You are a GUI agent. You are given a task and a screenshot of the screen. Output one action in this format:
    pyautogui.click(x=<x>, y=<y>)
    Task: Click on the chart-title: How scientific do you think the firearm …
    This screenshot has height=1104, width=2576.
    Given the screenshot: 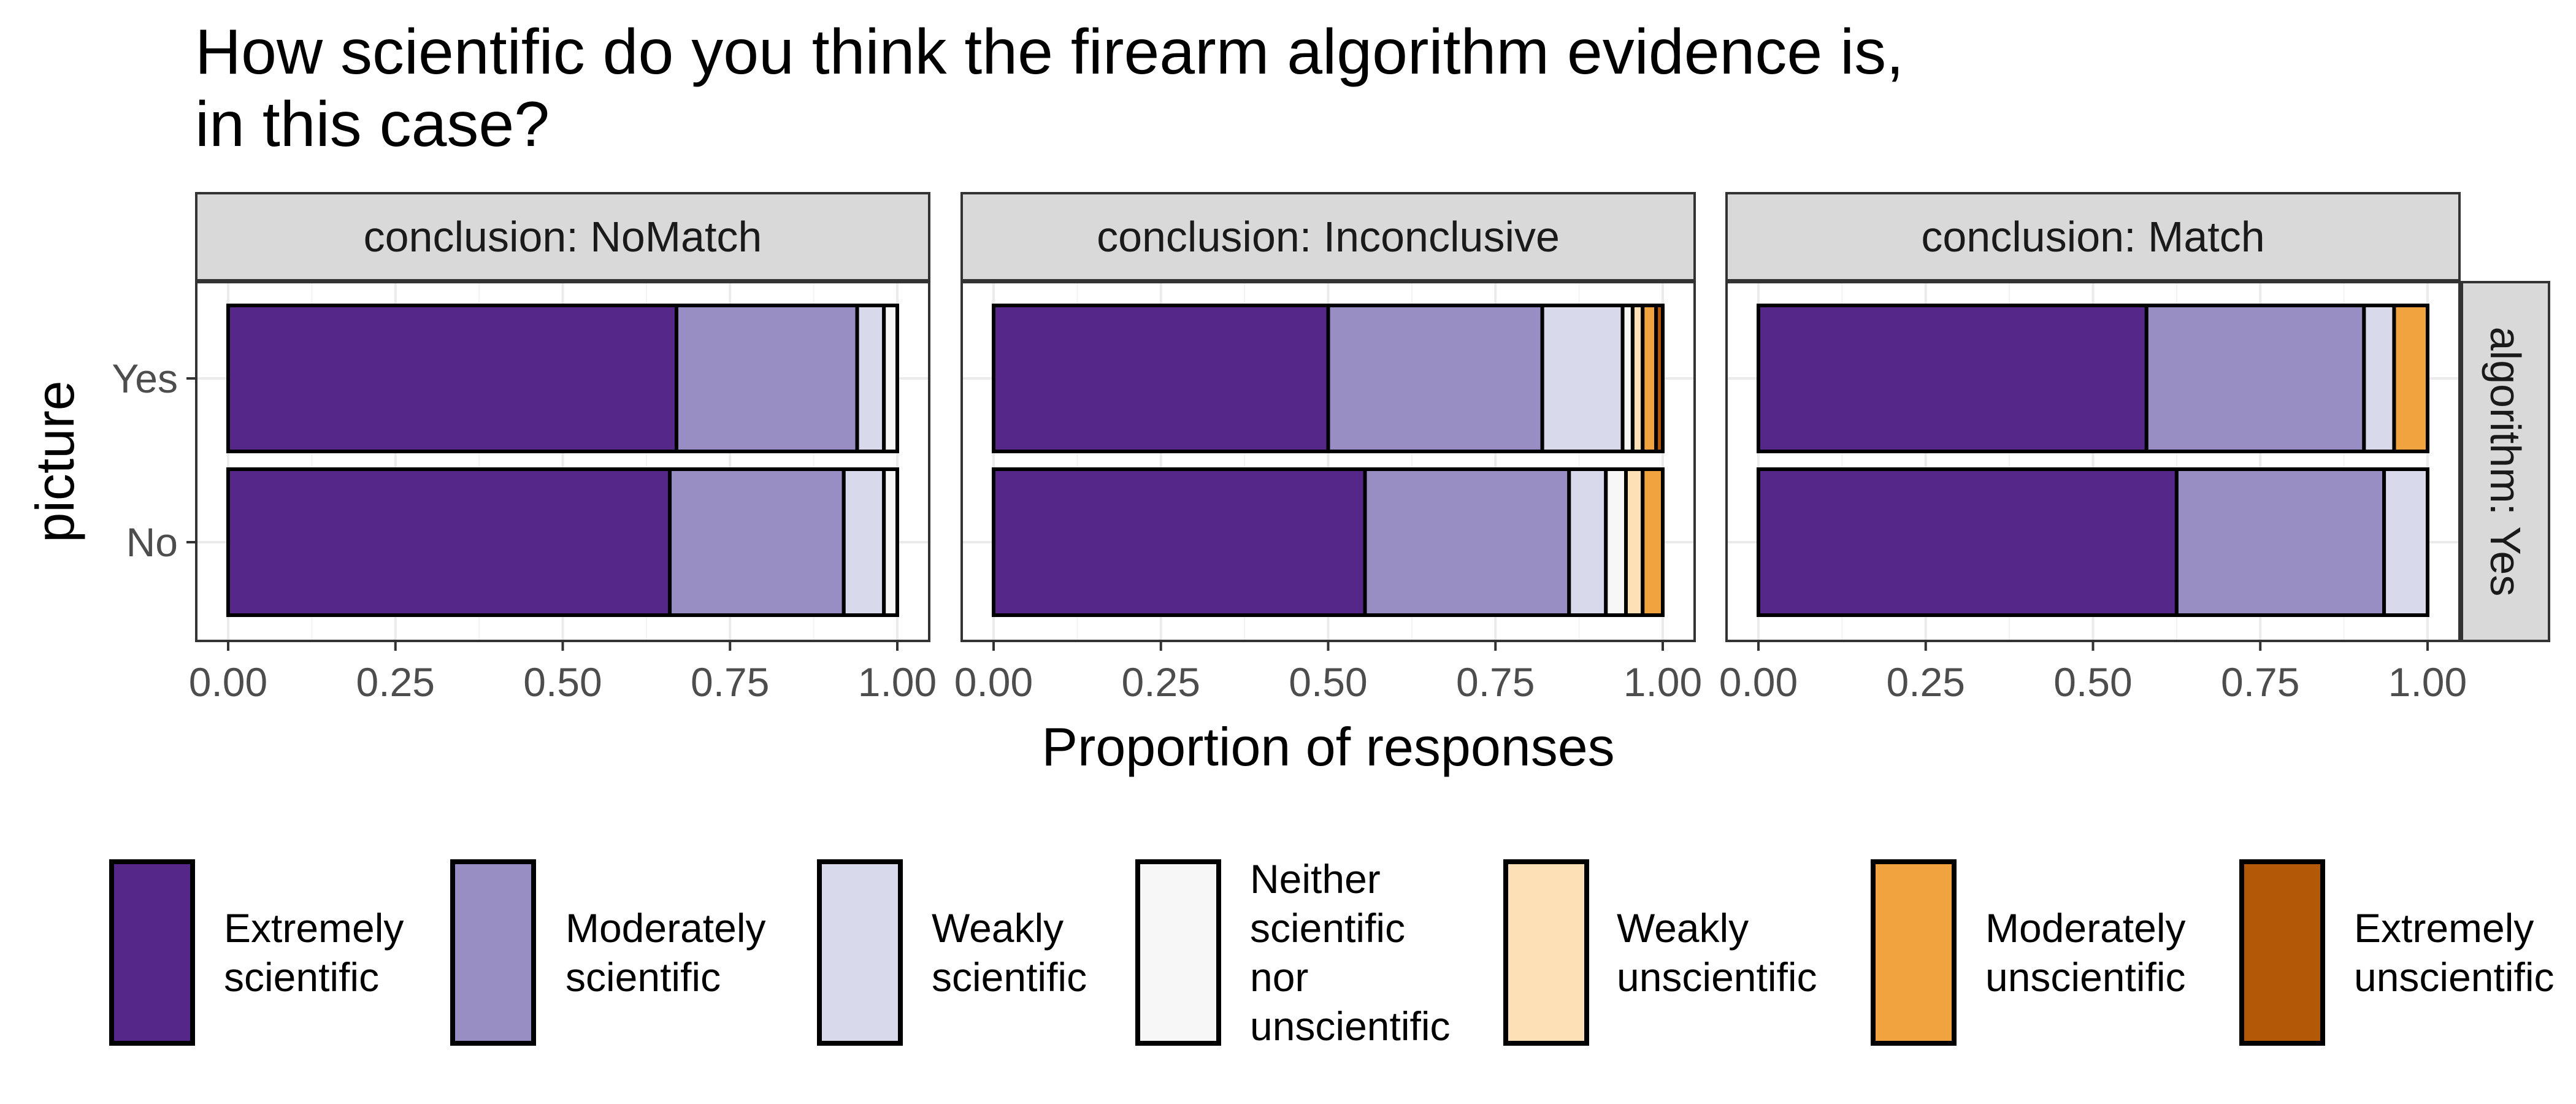 What is the action you would take?
    pyautogui.click(x=1049, y=88)
    